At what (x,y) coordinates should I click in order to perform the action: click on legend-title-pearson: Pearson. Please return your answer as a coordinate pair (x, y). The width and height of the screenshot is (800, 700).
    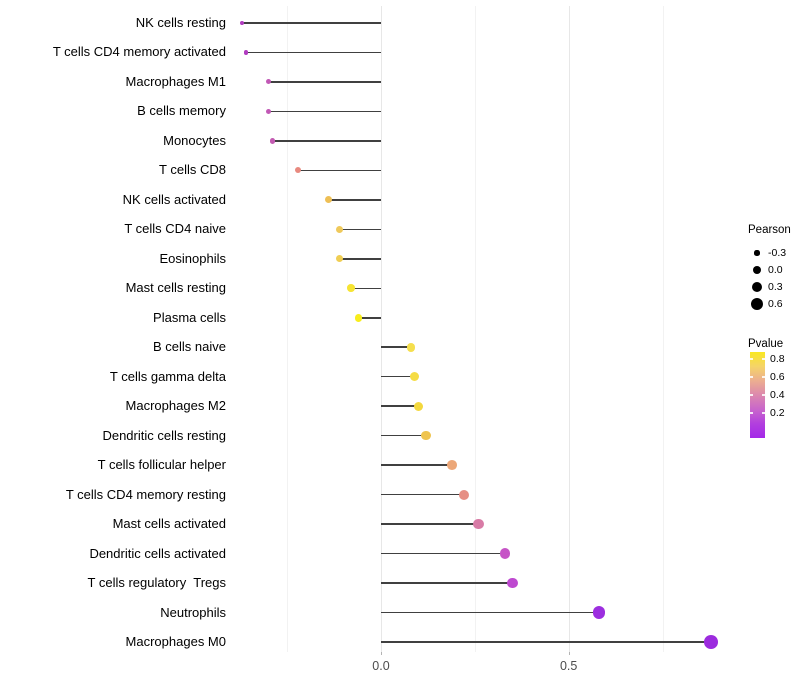
    Looking at the image, I should click on (769, 230).